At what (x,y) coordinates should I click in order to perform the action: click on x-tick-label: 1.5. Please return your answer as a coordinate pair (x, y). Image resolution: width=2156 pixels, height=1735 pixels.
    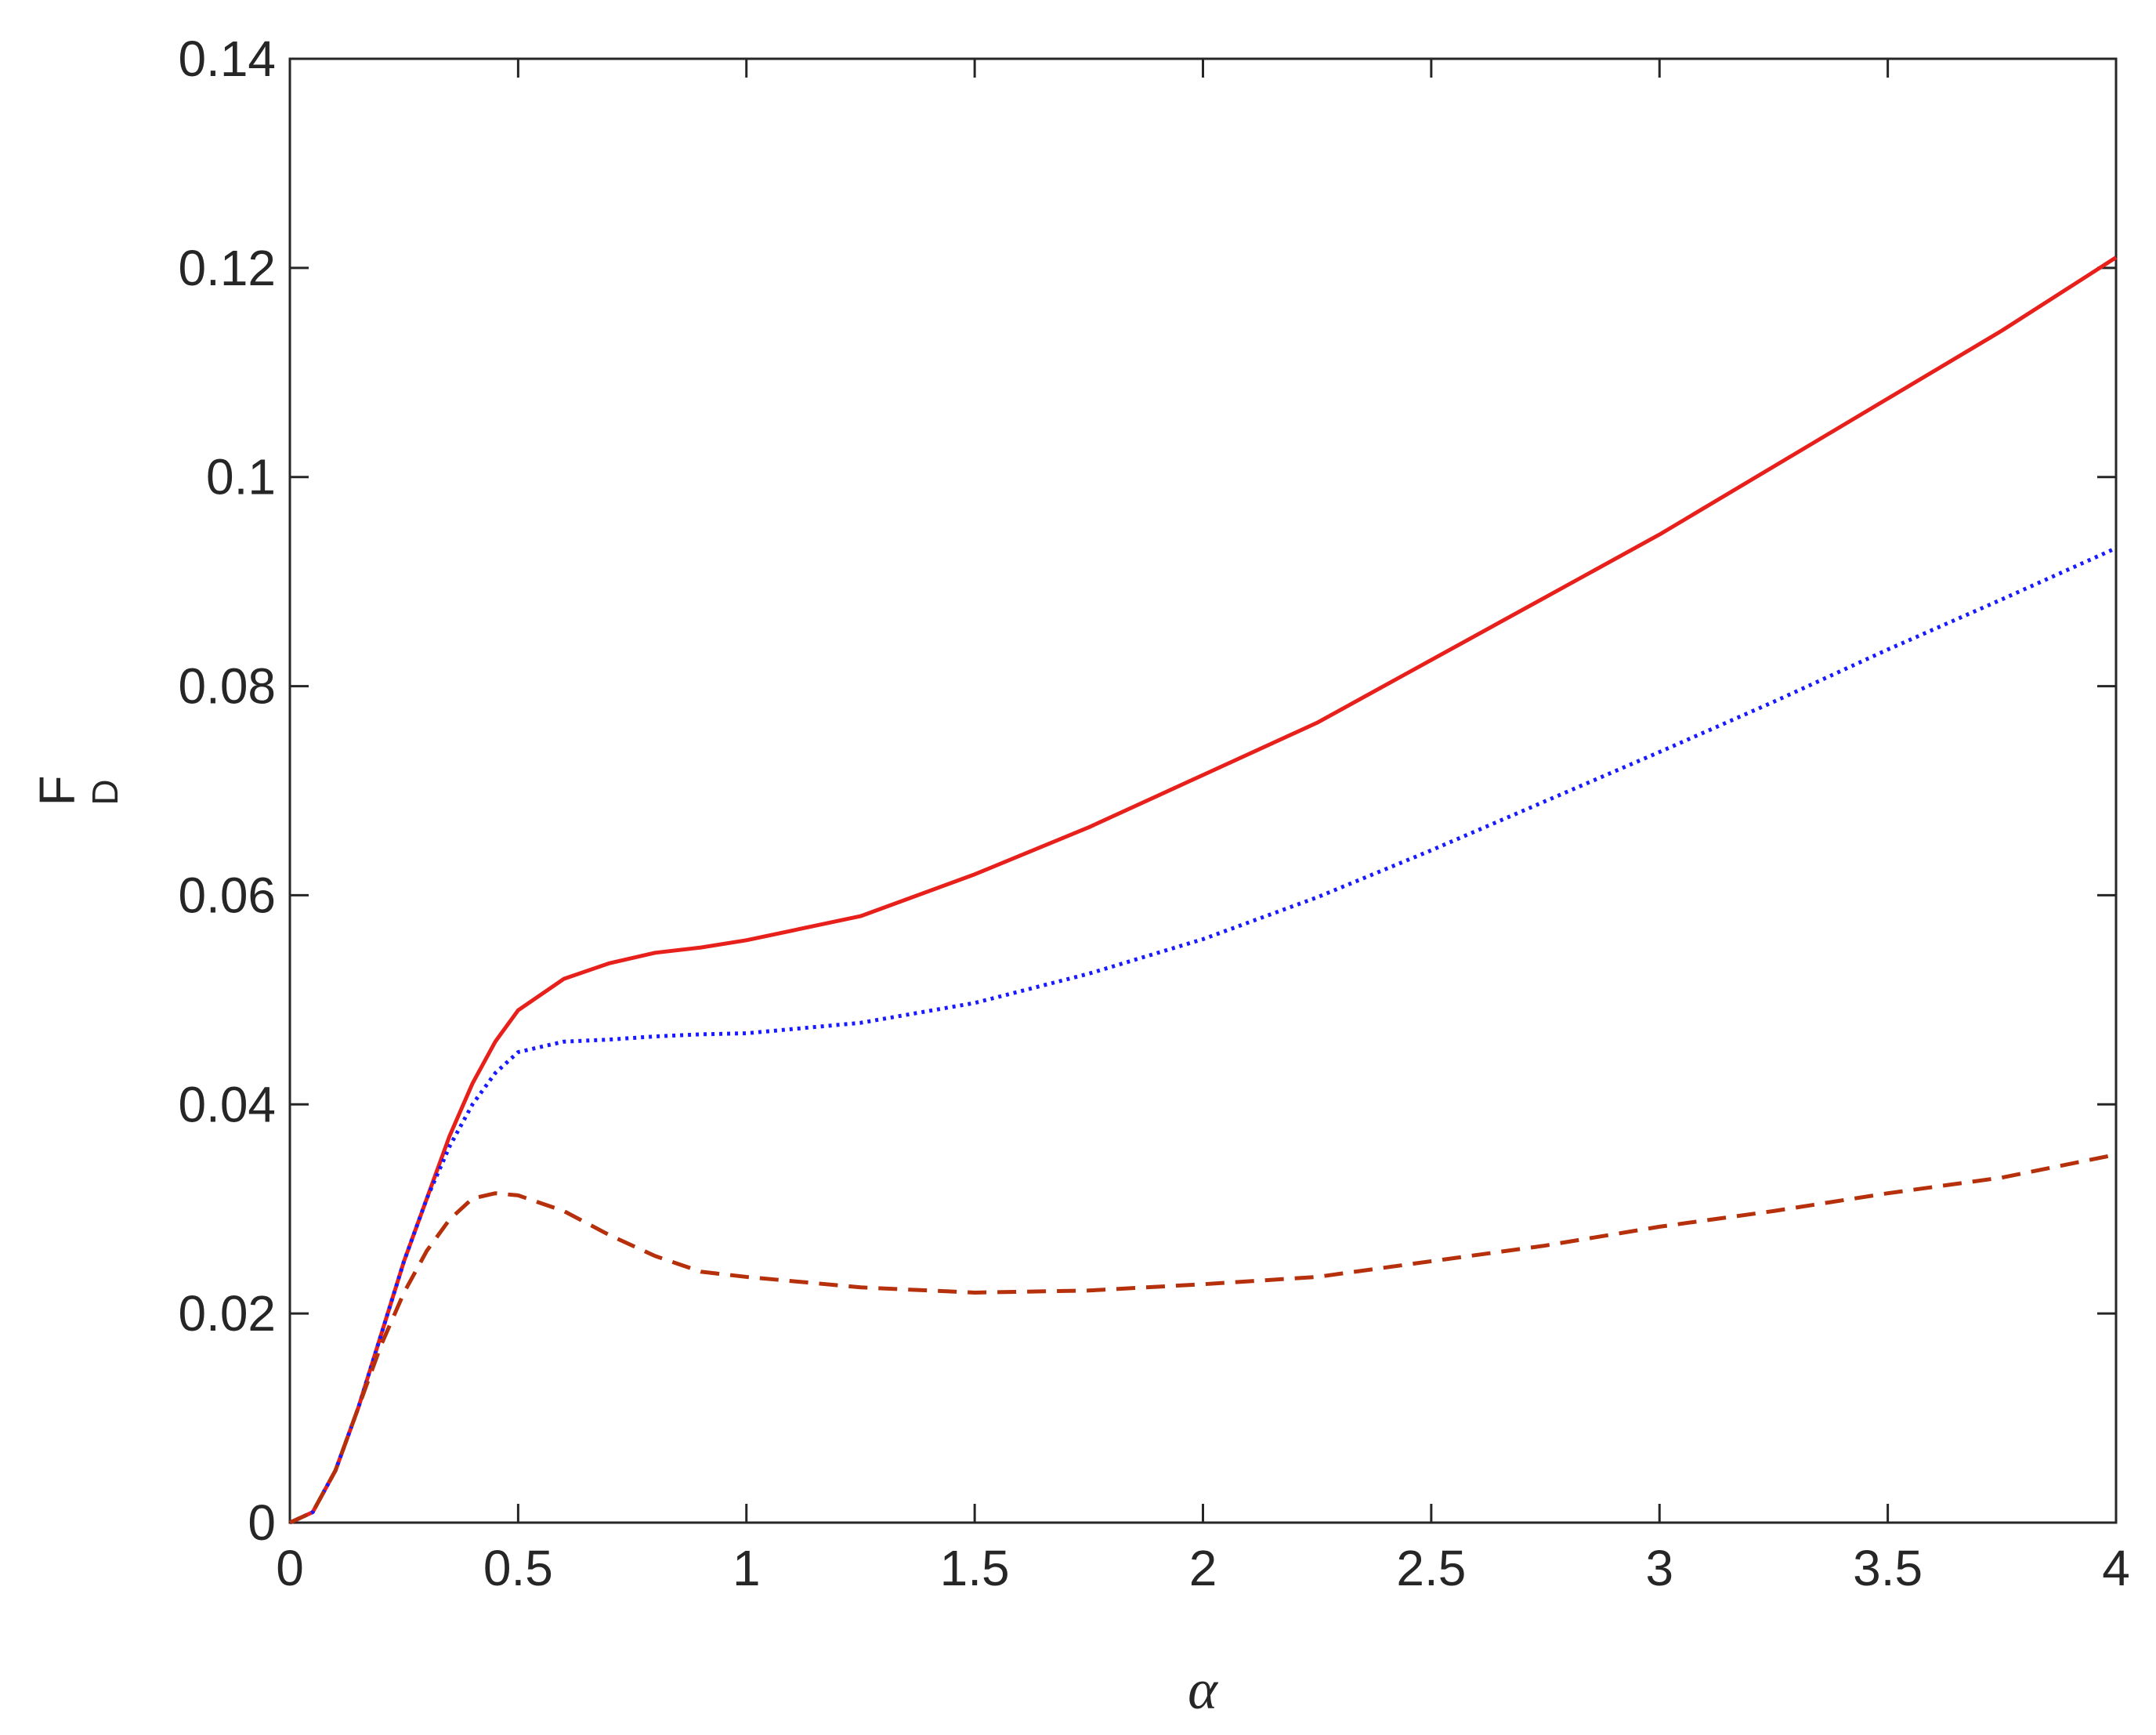
    Looking at the image, I should click on (975, 1568).